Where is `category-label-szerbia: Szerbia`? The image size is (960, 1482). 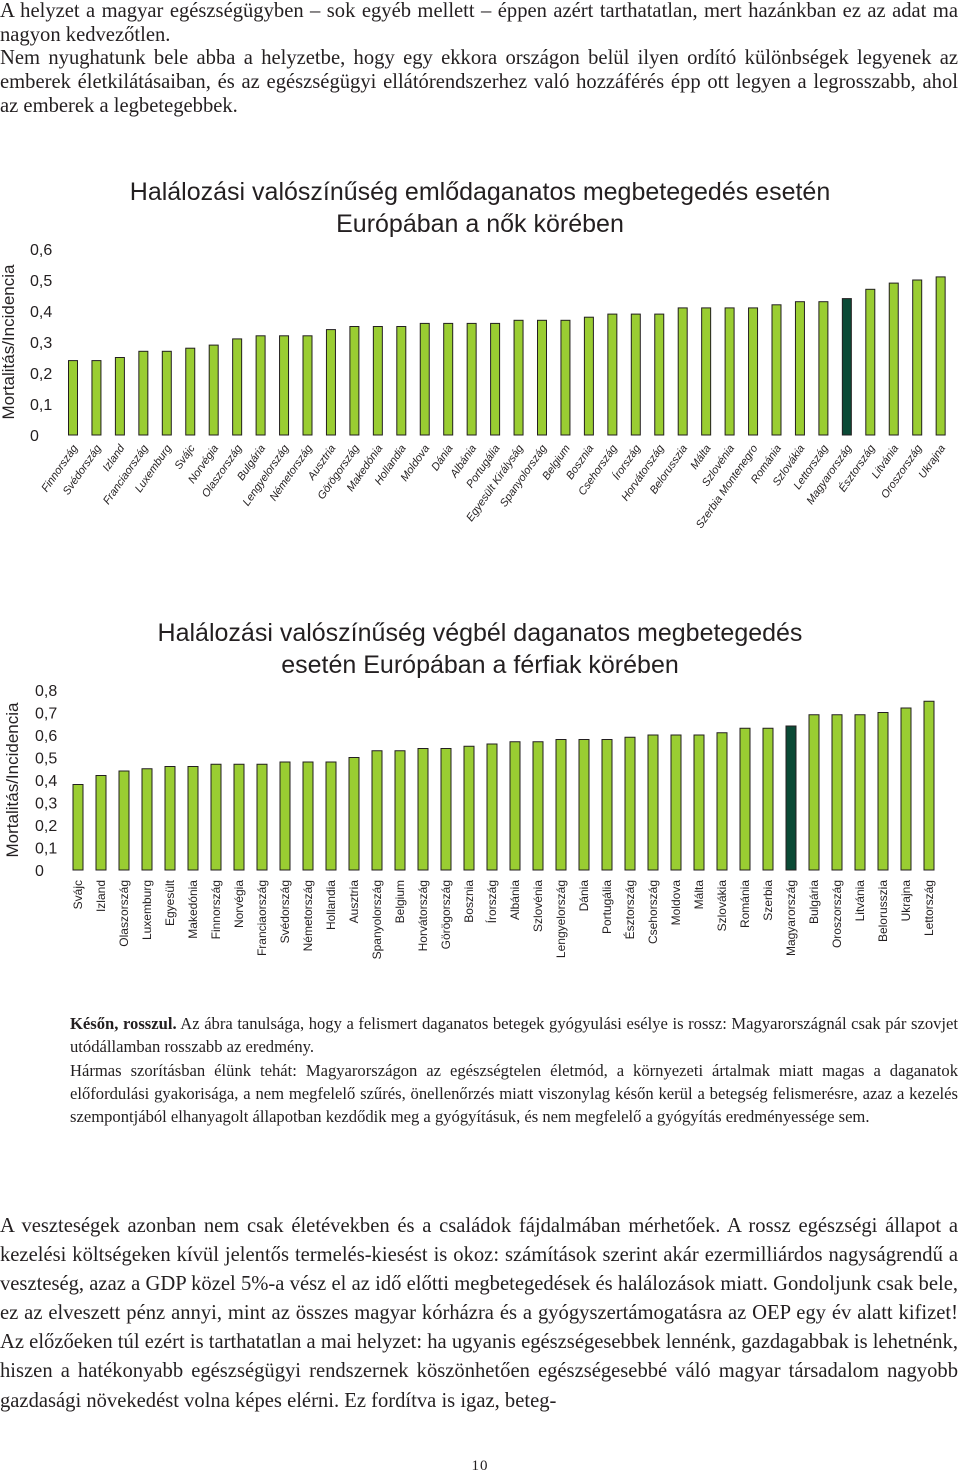 category-label-szerbia: Szerbia is located at coordinates (768, 900).